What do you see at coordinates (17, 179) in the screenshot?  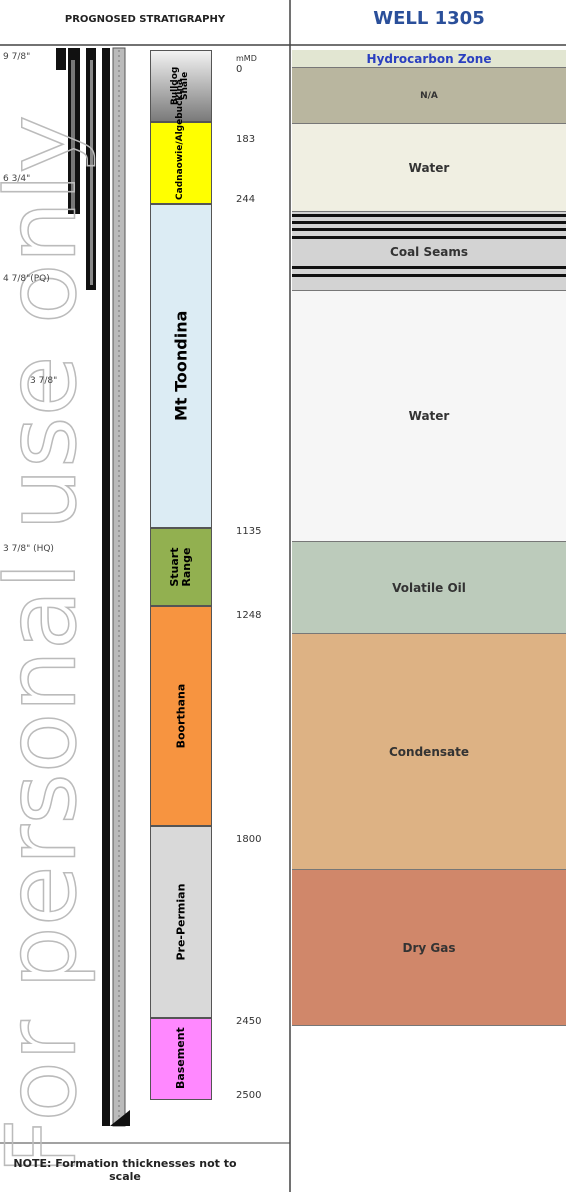 I see `casing-label: 6 3/4"` at bounding box center [17, 179].